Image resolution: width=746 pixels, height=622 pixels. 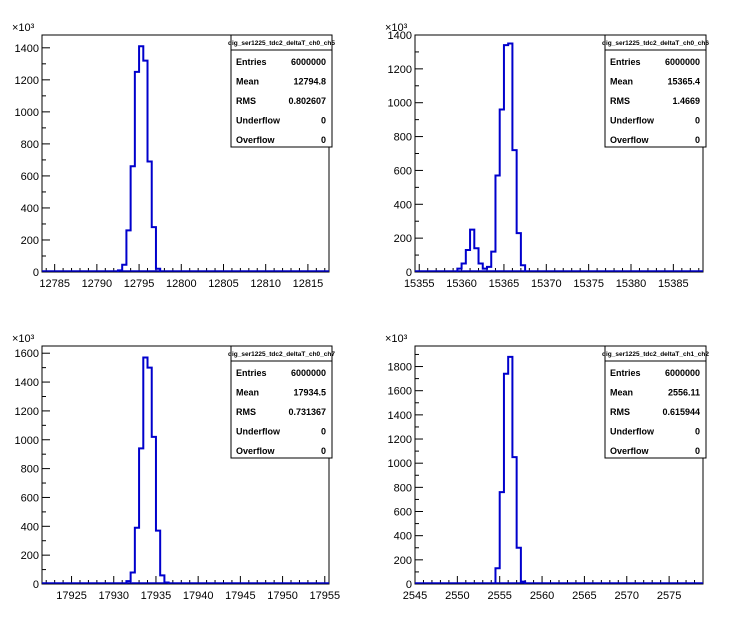 I want to click on x-tick-label: 2565, so click(x=584, y=596).